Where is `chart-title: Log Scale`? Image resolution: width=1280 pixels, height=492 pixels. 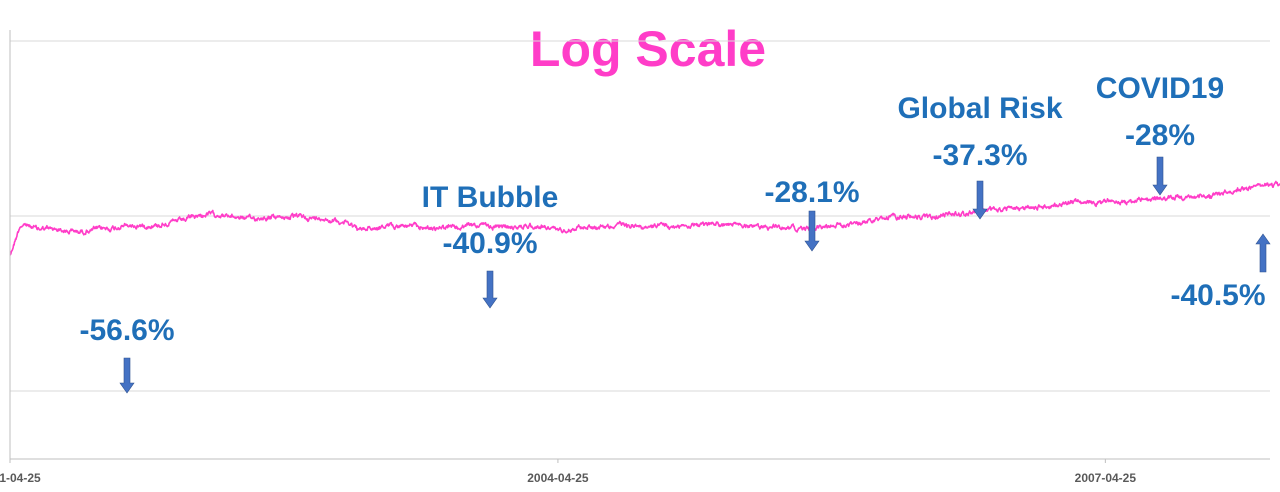 chart-title: Log Scale is located at coordinates (648, 49).